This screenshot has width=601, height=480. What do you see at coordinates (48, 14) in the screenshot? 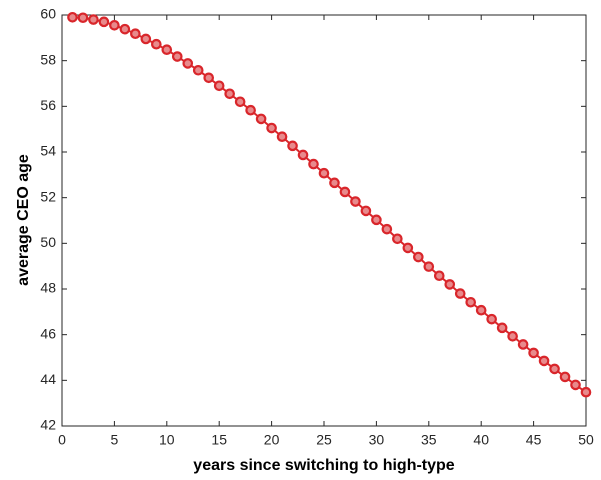
I see `y-tick-label: 60` at bounding box center [48, 14].